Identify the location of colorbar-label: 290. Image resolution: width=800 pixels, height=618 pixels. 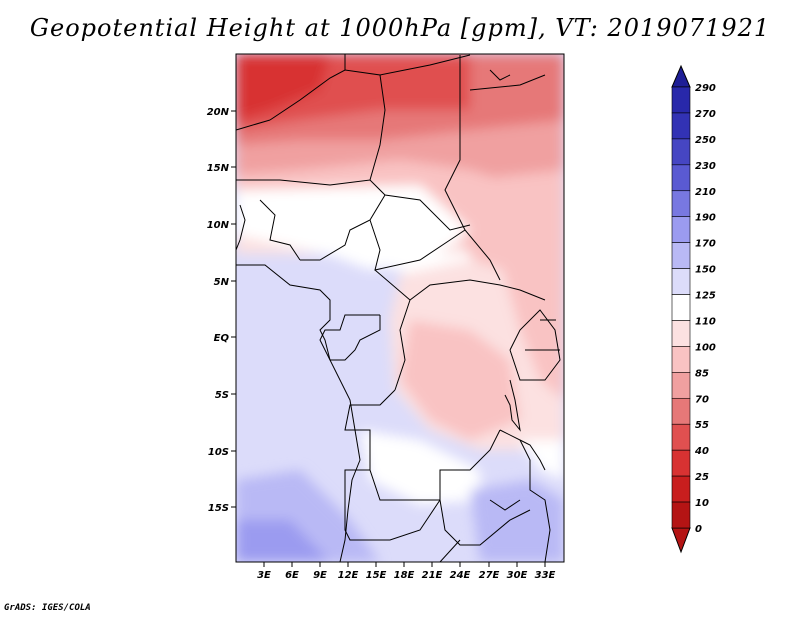
(705, 88).